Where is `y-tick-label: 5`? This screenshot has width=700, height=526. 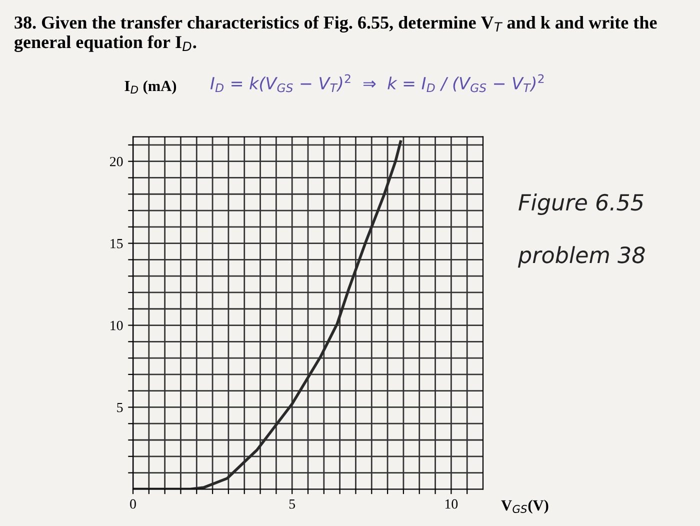
y-tick-label: 5 is located at coordinates (120, 407).